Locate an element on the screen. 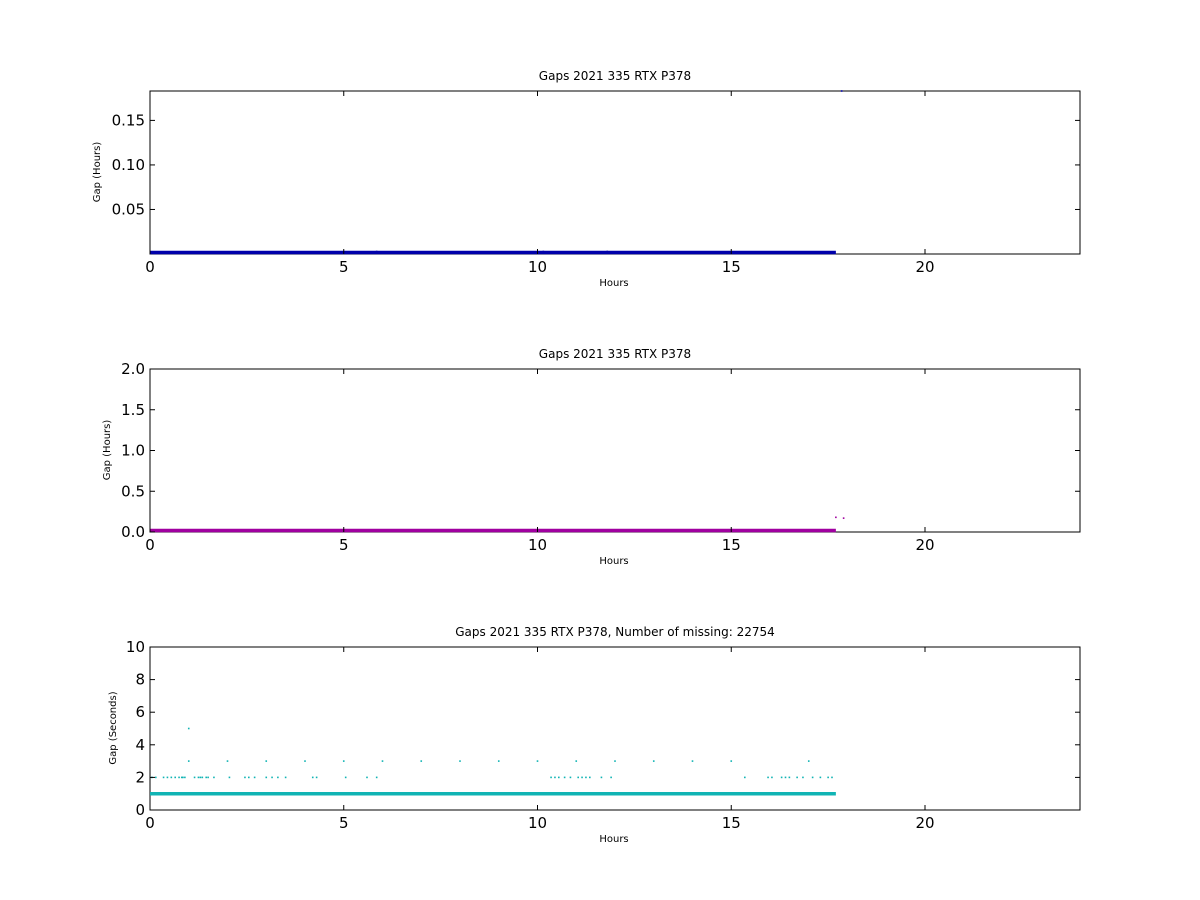 The image size is (1200, 900). panel-top-xtick-label: 15 is located at coordinates (731, 267).